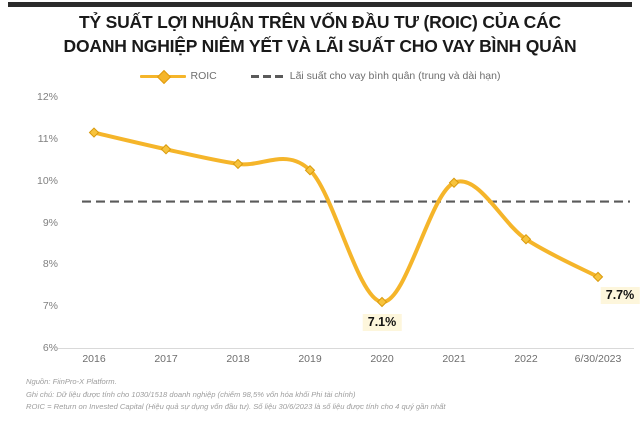 This screenshot has width=640, height=428. Describe the element at coordinates (267, 76) in the screenshot. I see `dashed-line-icon` at that location.